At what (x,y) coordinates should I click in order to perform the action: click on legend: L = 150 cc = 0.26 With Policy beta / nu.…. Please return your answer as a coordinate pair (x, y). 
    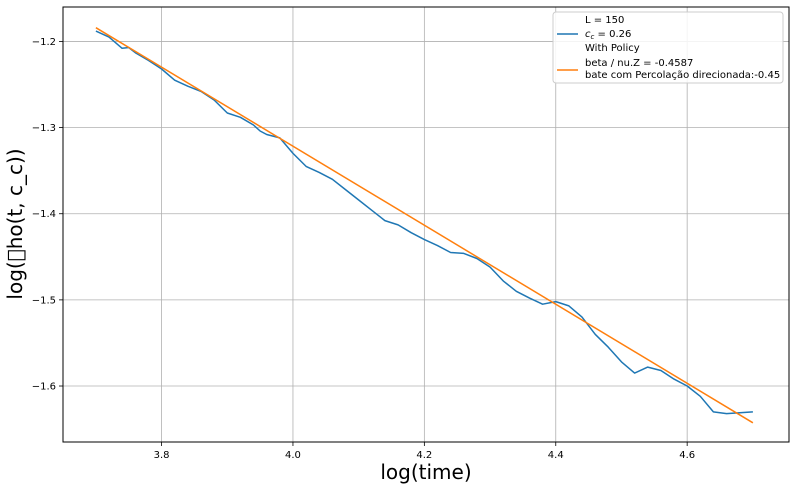
    Looking at the image, I should click on (668, 47).